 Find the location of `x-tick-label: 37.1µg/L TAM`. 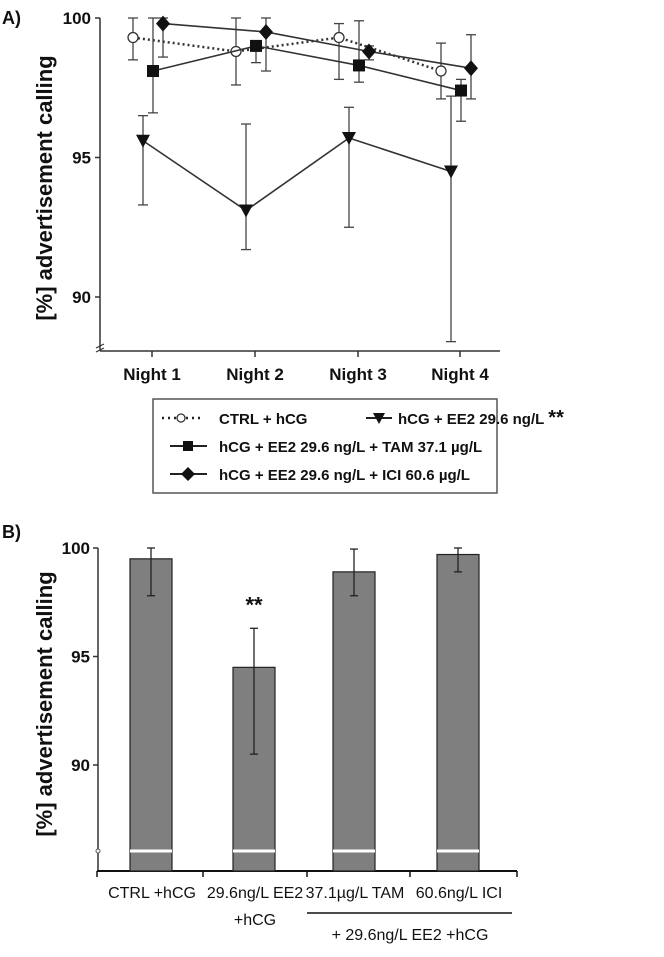

x-tick-label: 37.1µg/L TAM is located at coordinates (355, 893).